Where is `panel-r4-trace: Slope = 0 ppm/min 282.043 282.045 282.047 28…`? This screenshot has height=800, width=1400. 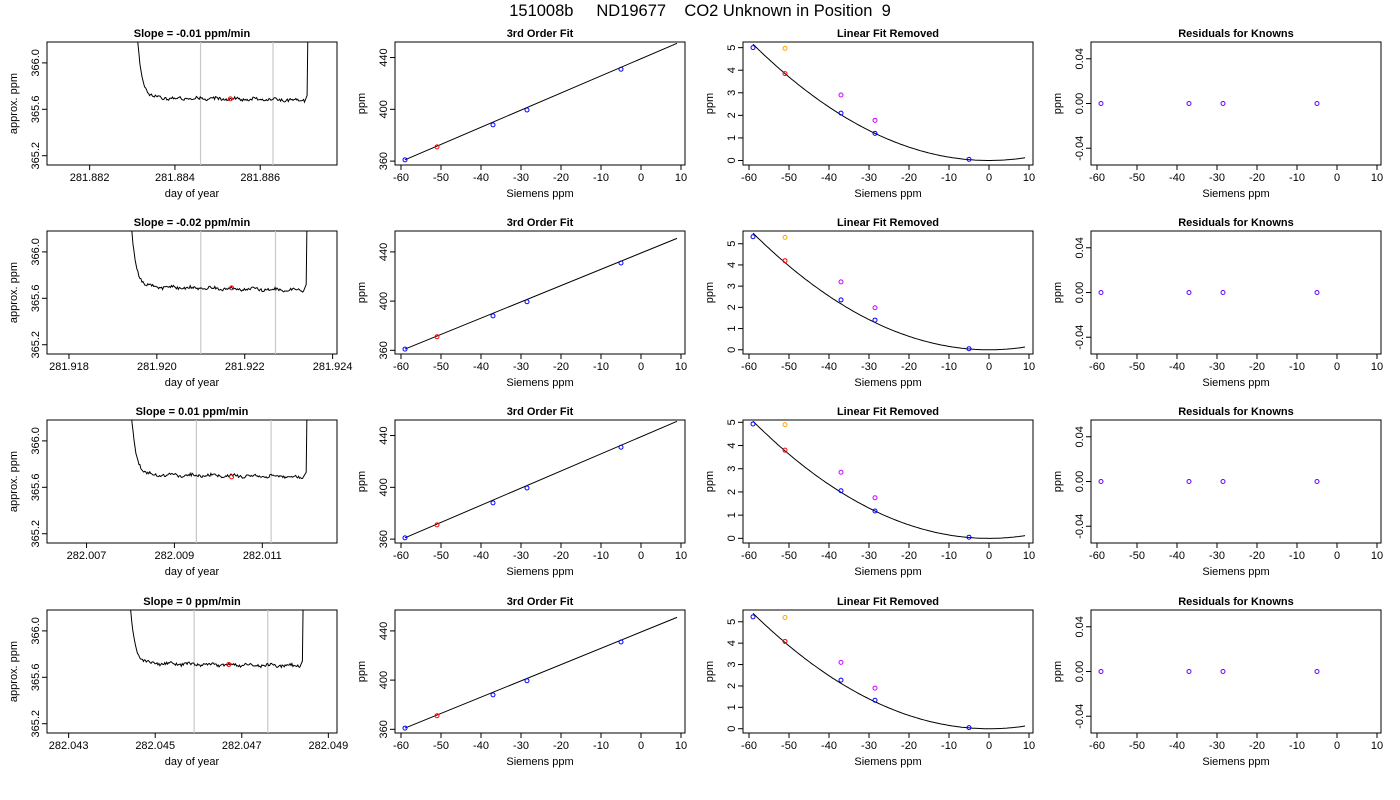
panel-r4-trace: Slope = 0 ppm/min 282.043 282.045 282.047 28… is located at coordinates (178, 682).